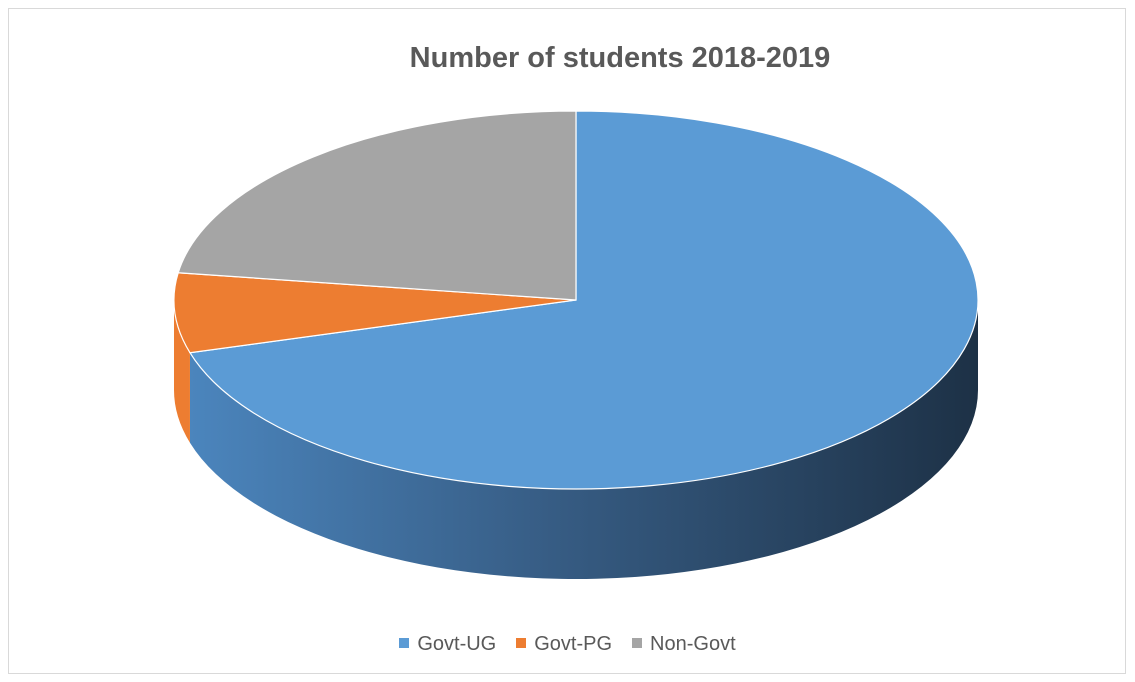 This screenshot has height=682, width=1135. I want to click on legend-label: Non-Govt, so click(693, 644).